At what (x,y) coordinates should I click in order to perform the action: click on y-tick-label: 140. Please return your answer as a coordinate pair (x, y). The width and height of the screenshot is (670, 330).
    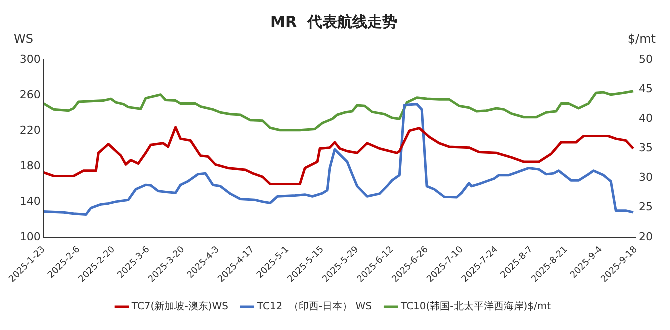
    Looking at the image, I should click on (30, 201).